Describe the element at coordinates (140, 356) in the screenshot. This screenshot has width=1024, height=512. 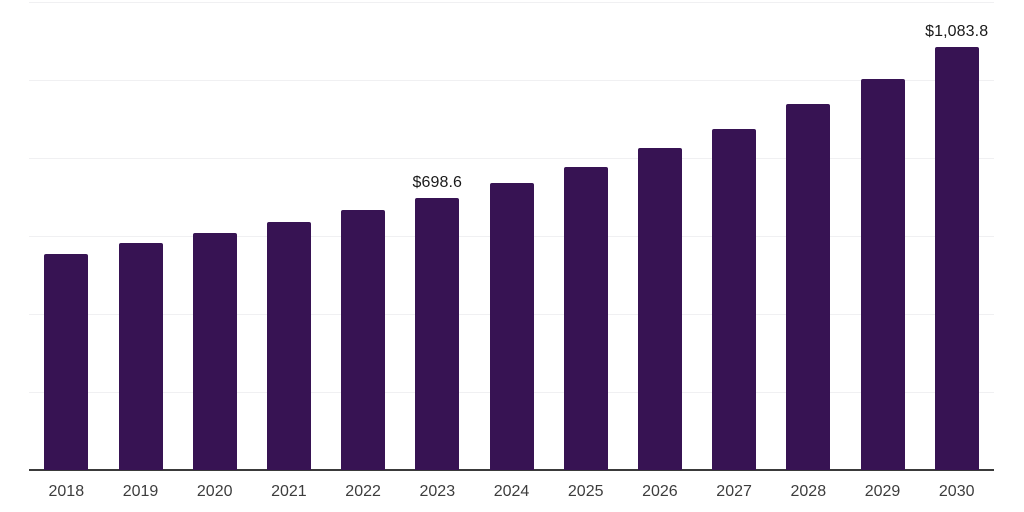
I see `bar-2019` at that location.